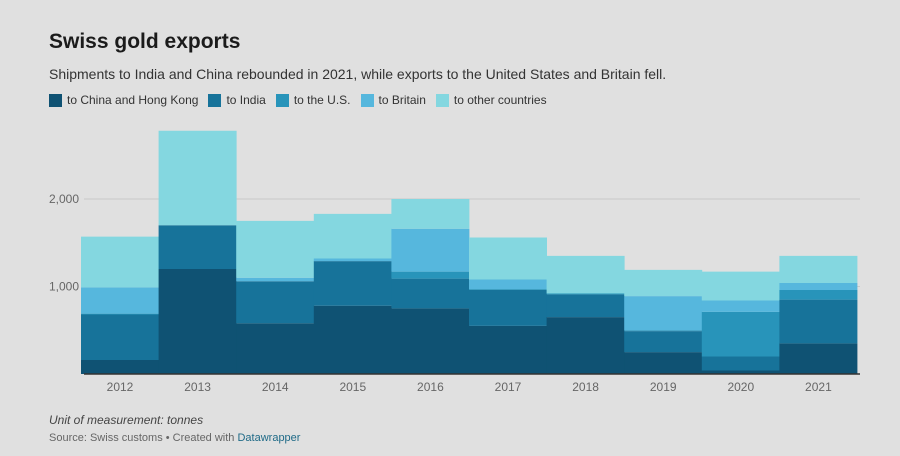  Describe the element at coordinates (275, 387) in the screenshot. I see `x-tick-label-2014: 2014` at that location.